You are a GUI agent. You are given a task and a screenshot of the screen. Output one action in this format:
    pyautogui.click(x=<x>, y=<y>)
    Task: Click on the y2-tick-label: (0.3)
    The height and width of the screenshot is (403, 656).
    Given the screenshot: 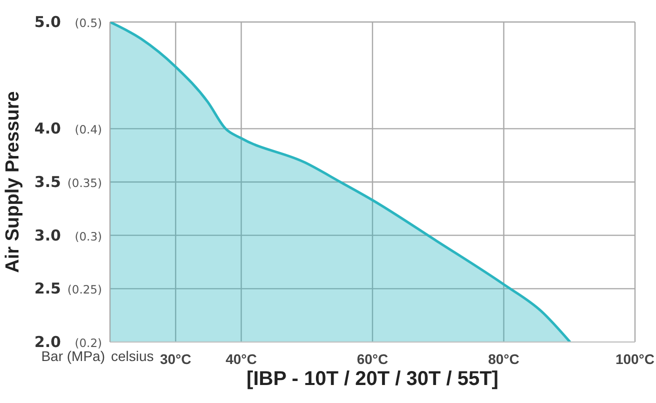 What is the action you would take?
    pyautogui.click(x=88, y=236)
    